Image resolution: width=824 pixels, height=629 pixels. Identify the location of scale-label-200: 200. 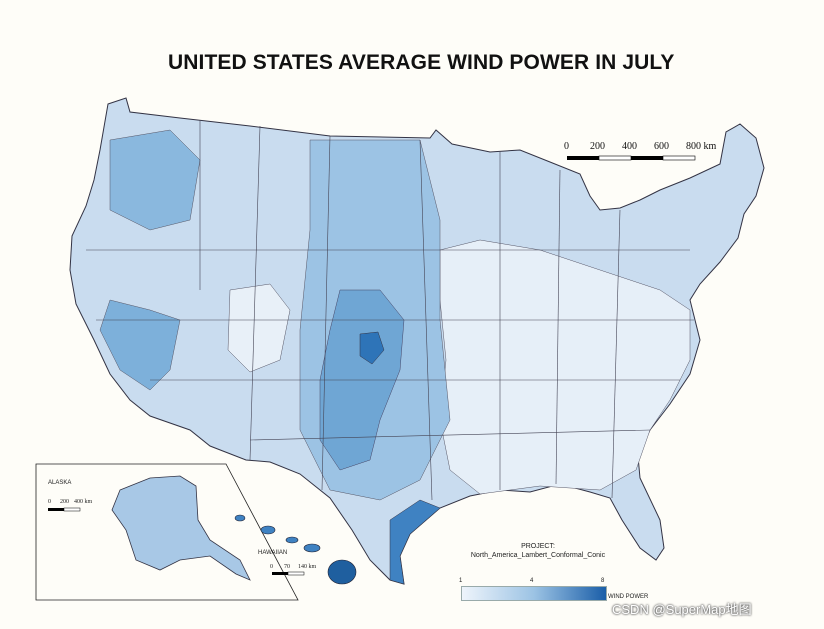
(597, 146).